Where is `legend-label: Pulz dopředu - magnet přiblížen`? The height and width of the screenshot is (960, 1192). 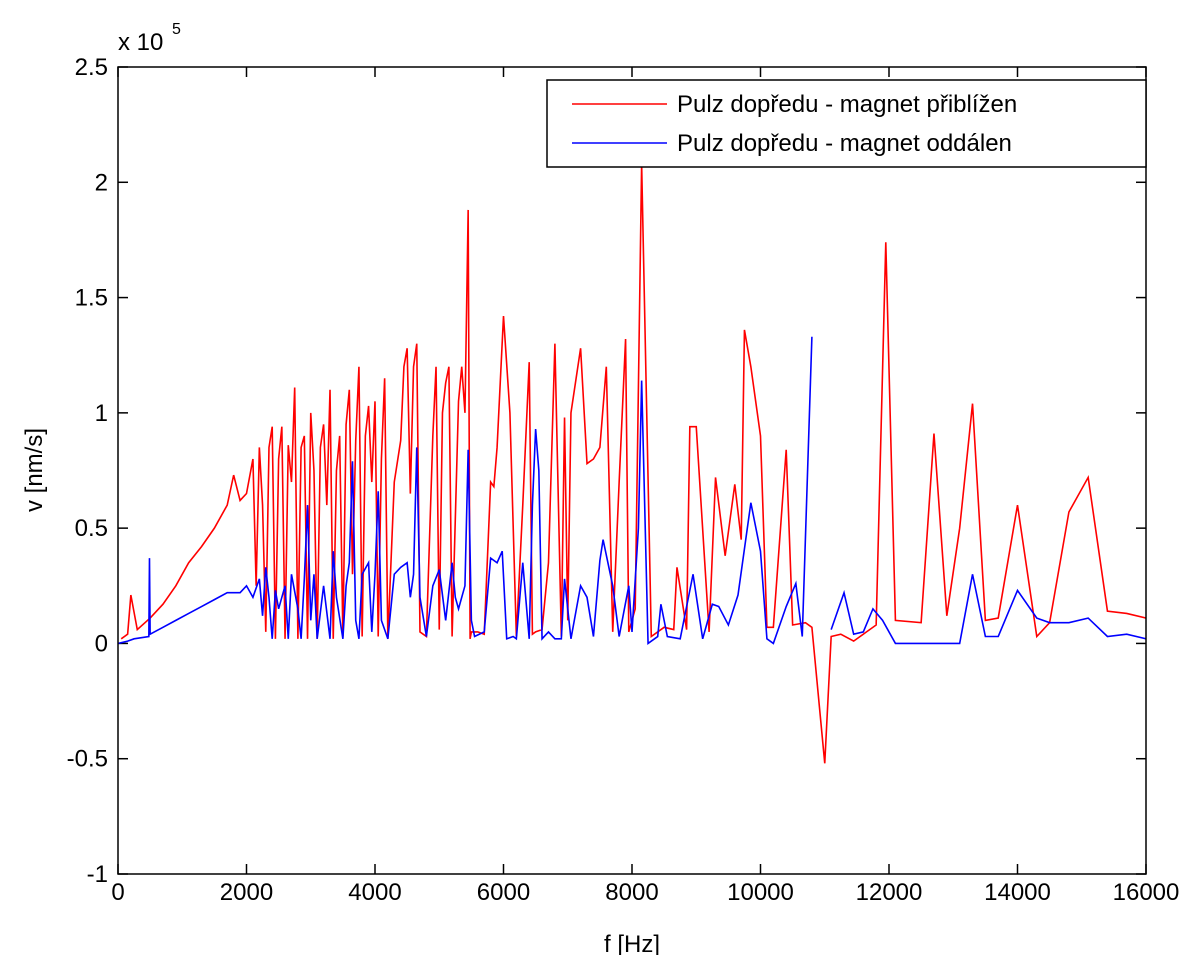
legend-label: Pulz dopředu - magnet přiblížen is located at coordinates (847, 104).